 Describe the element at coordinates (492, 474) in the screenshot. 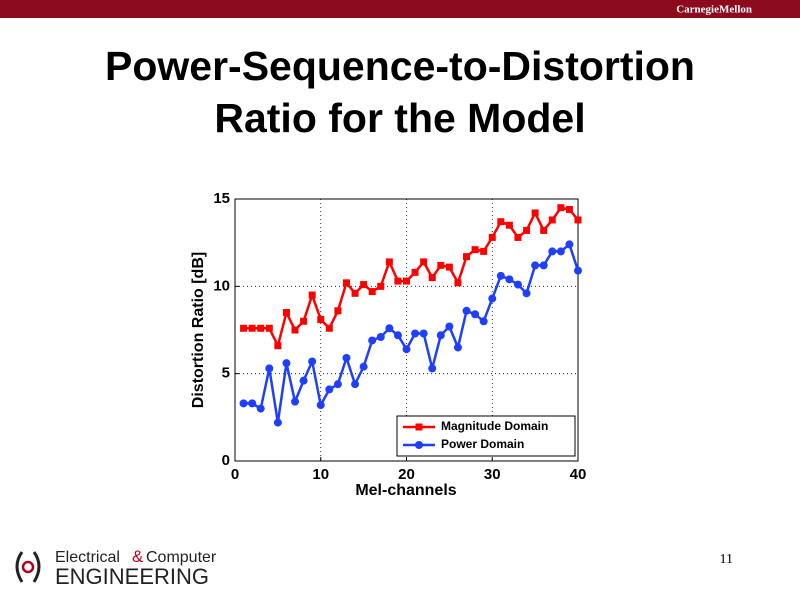

I see `x-tick-label: 30` at that location.